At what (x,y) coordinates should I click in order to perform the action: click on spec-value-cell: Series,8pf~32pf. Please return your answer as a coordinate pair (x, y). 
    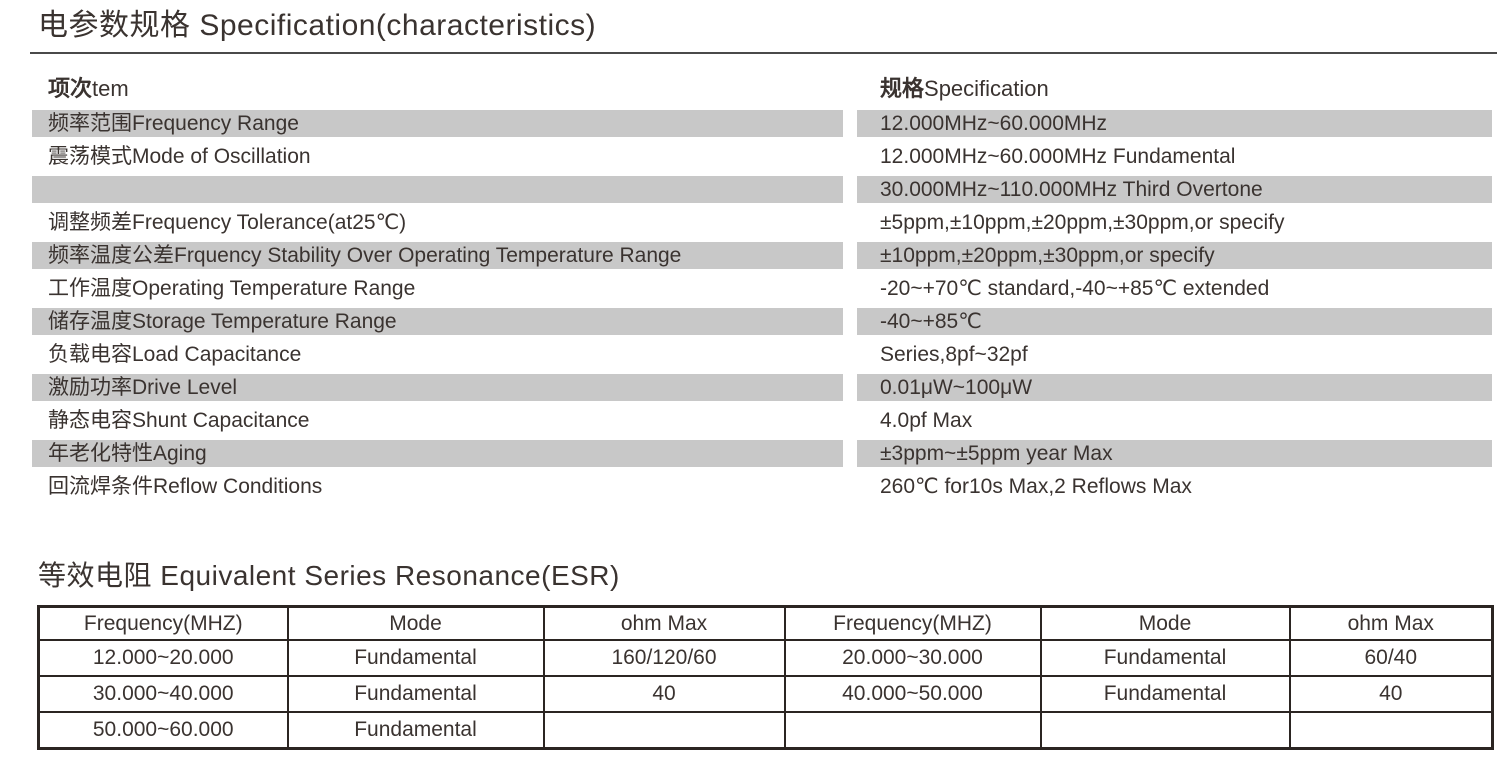
    Looking at the image, I should click on (954, 354).